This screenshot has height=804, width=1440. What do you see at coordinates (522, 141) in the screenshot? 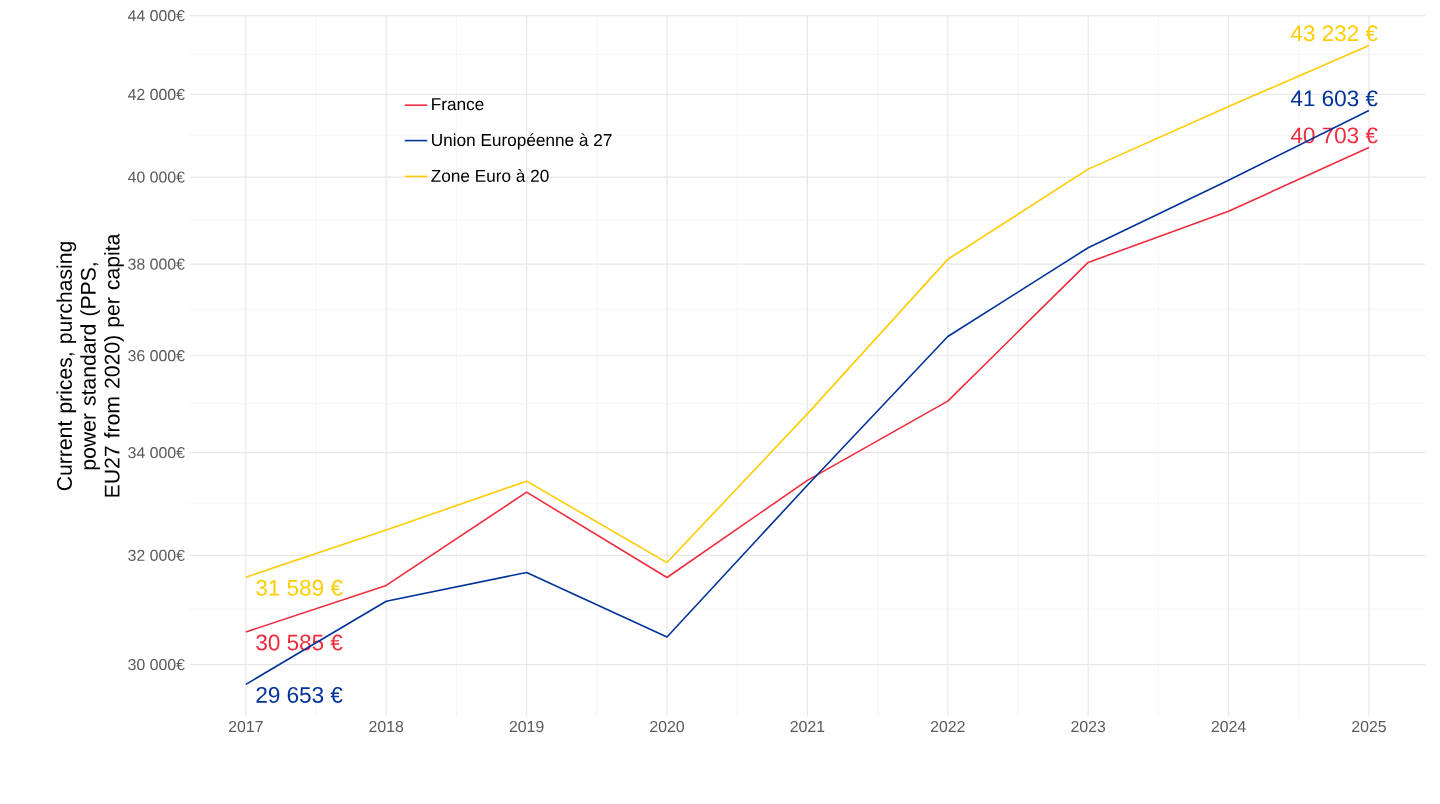
I see `legend-label: Union Européenne à 27` at bounding box center [522, 141].